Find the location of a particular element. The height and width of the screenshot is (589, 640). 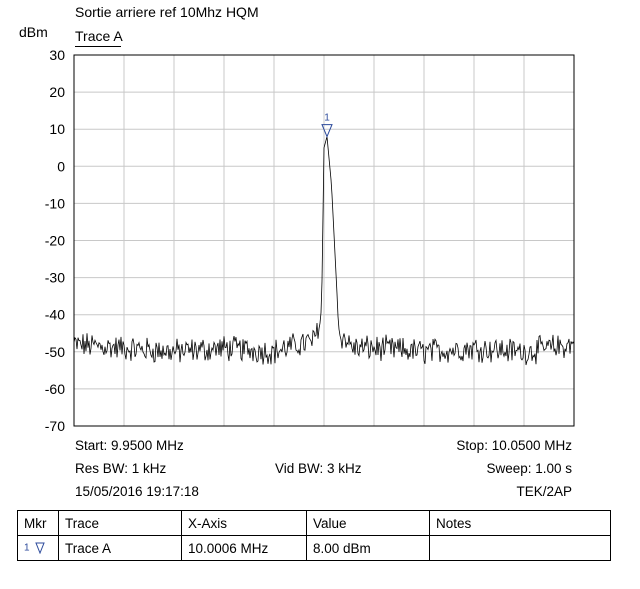

header-x-axis: X-Axis is located at coordinates (244, 523).